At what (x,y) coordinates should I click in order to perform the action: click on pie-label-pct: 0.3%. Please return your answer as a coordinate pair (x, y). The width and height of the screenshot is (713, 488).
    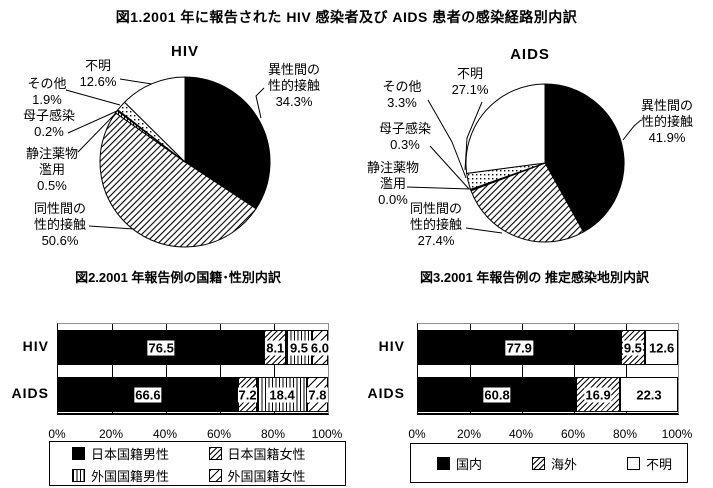
    Looking at the image, I should click on (405, 144).